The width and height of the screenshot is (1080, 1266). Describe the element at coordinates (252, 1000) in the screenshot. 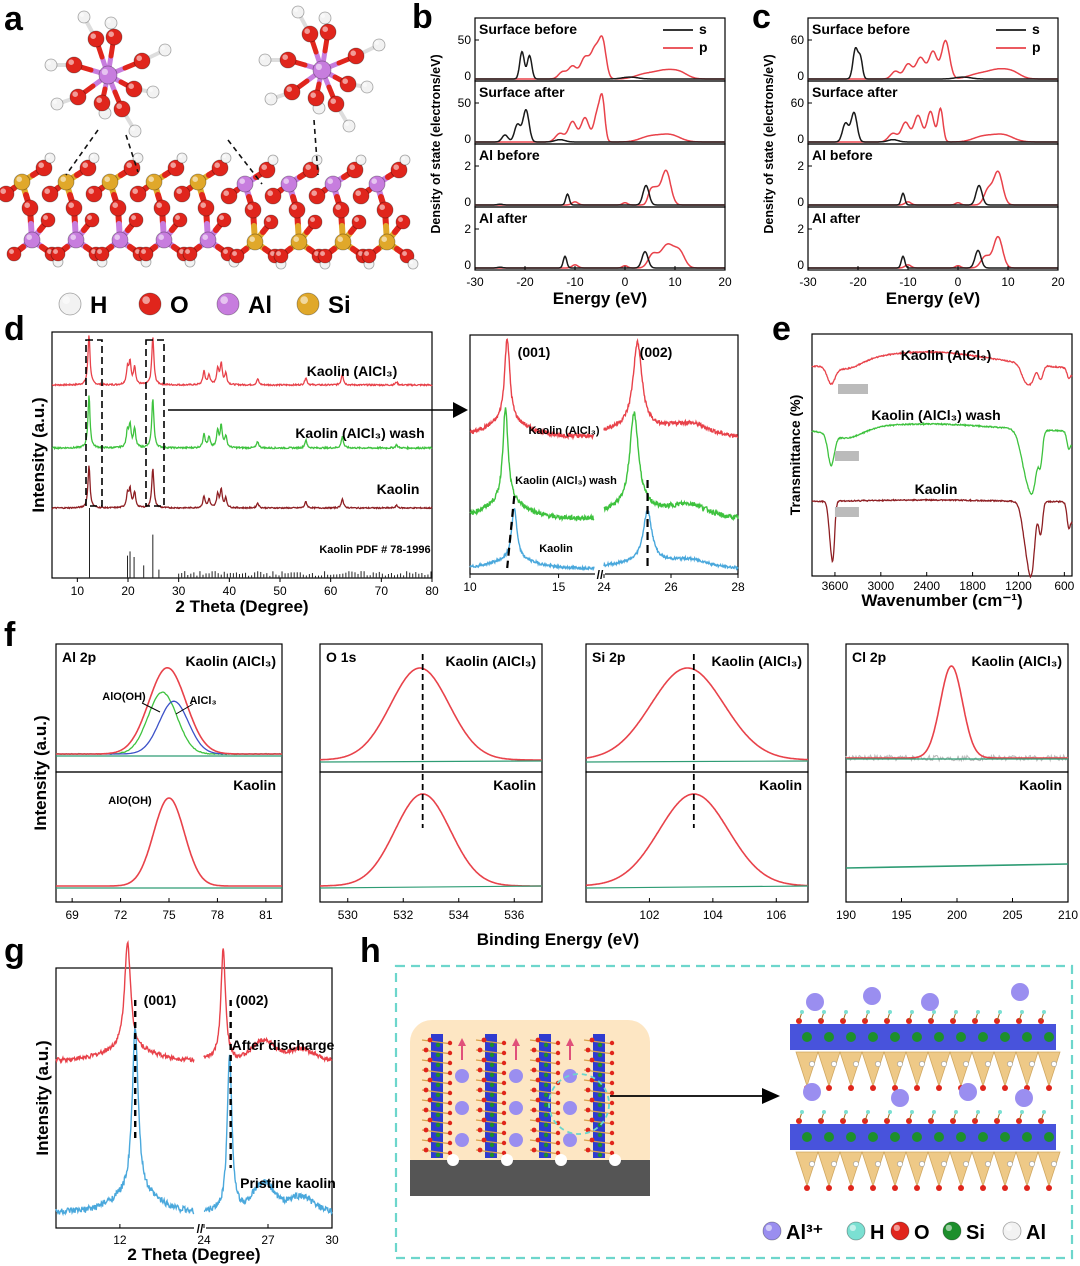

I see `xrd-g-peak-002: (002)` at that location.